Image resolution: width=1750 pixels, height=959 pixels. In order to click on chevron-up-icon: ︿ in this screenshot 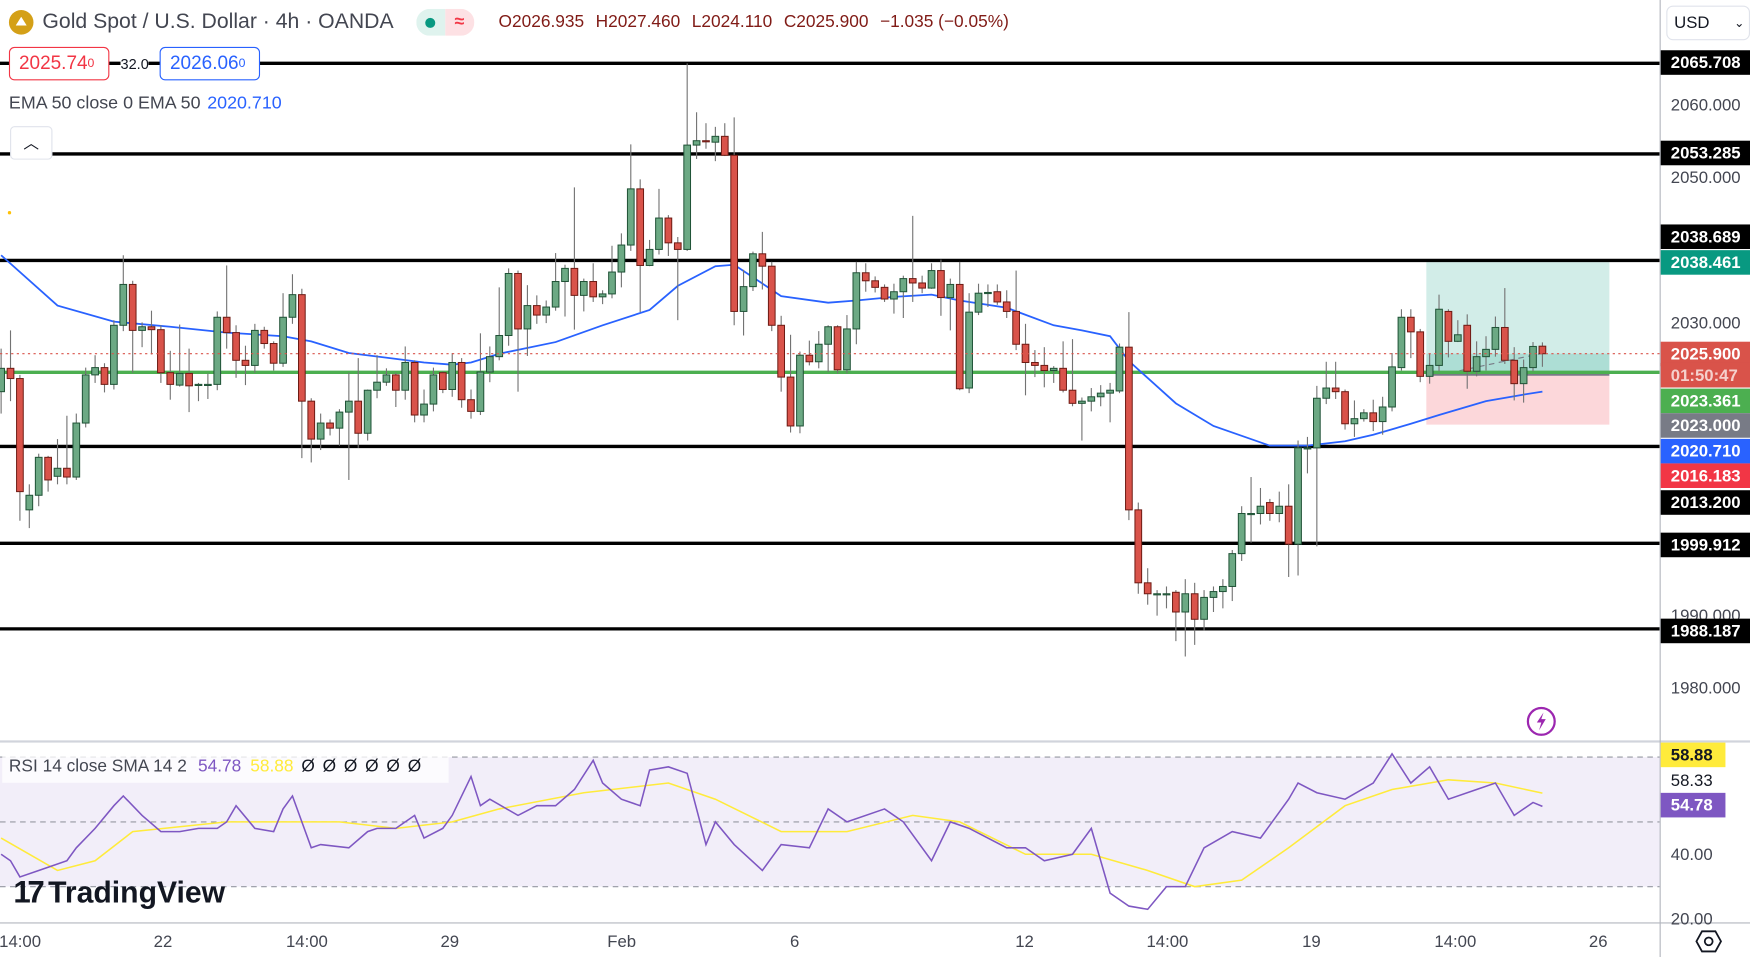, I will do `click(31, 143)`.